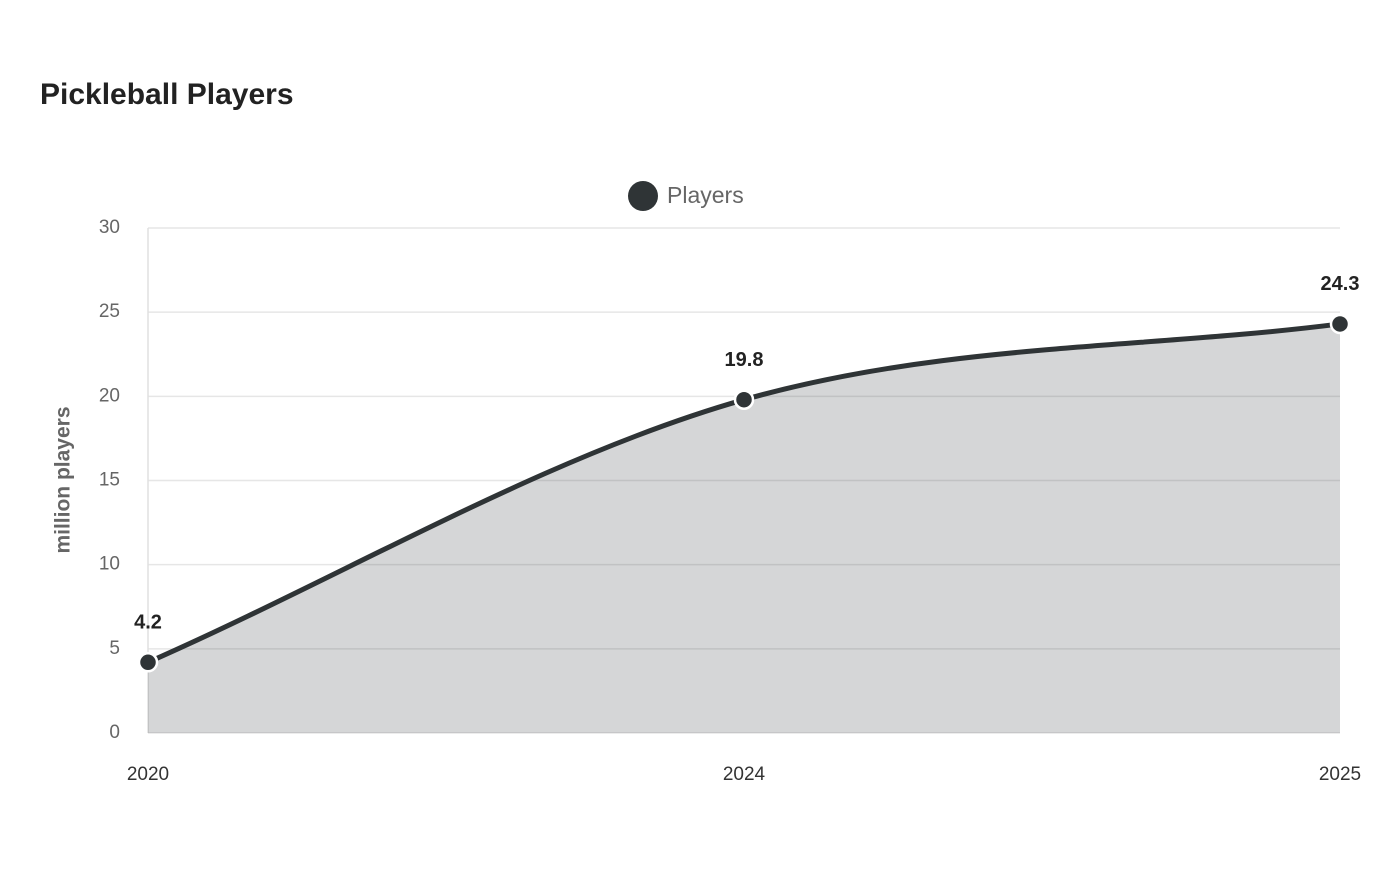 This screenshot has height=880, width=1400. What do you see at coordinates (148, 623) in the screenshot?
I see `data-label: 4.2` at bounding box center [148, 623].